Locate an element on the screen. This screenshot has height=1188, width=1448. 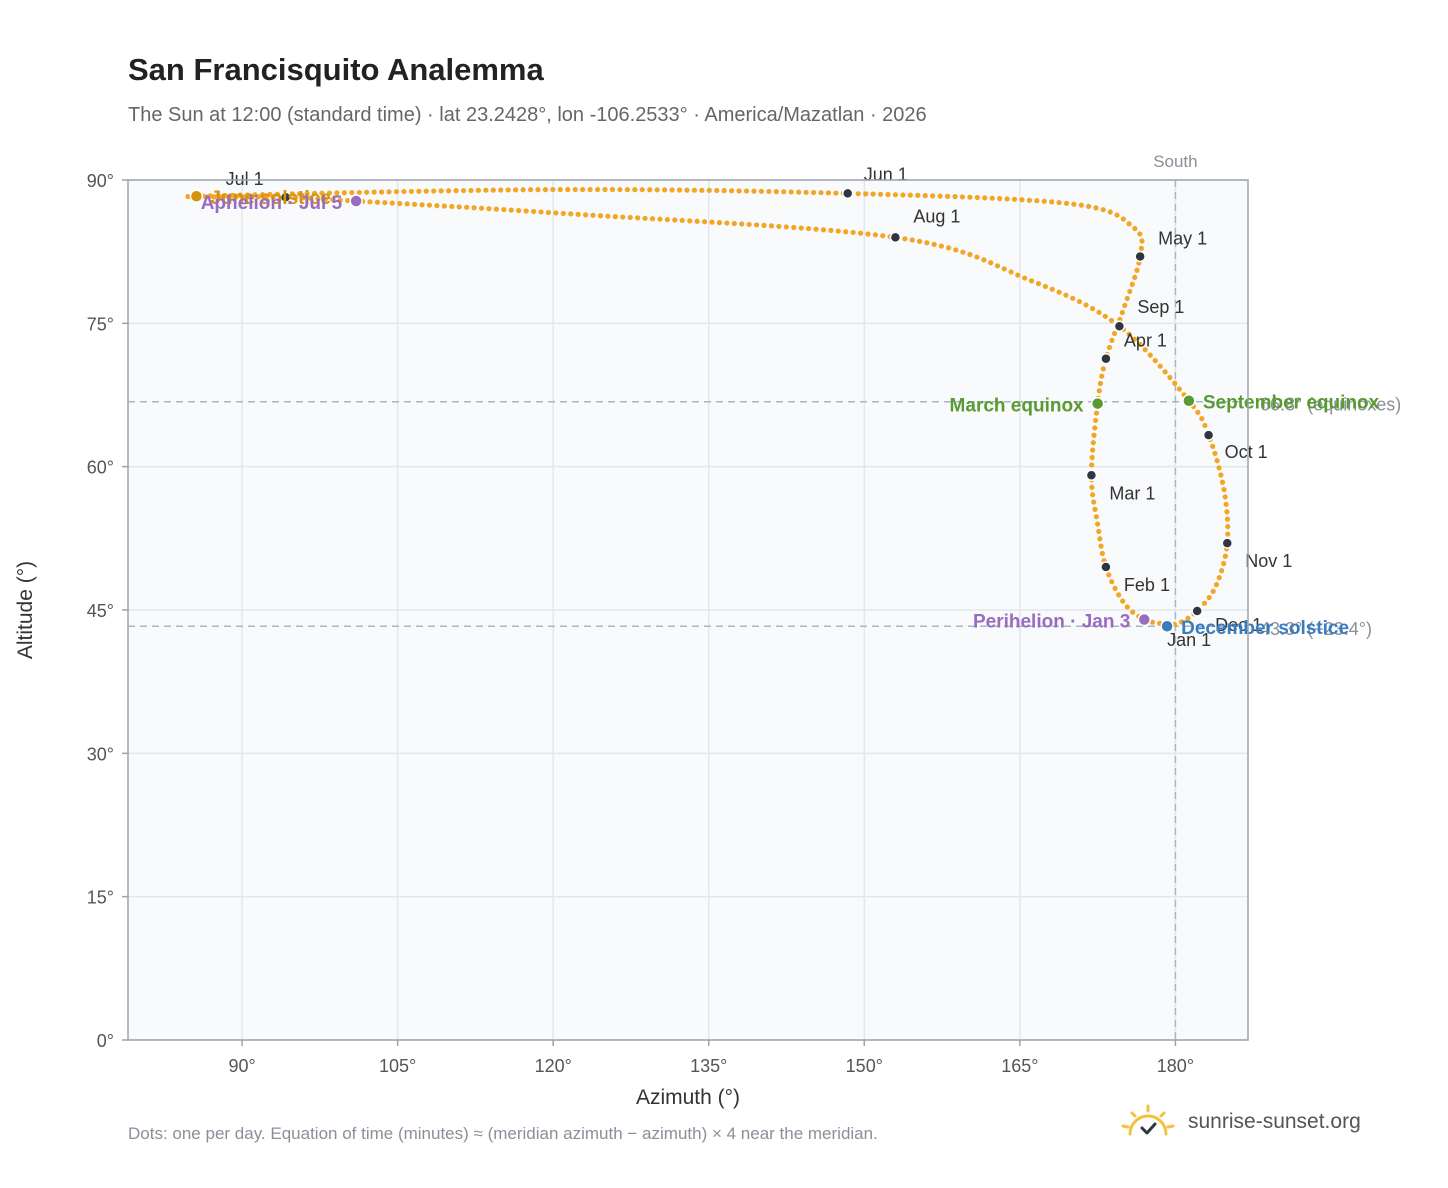
event-label: Perihelion · Jan 3 is located at coordinates (1051, 622).